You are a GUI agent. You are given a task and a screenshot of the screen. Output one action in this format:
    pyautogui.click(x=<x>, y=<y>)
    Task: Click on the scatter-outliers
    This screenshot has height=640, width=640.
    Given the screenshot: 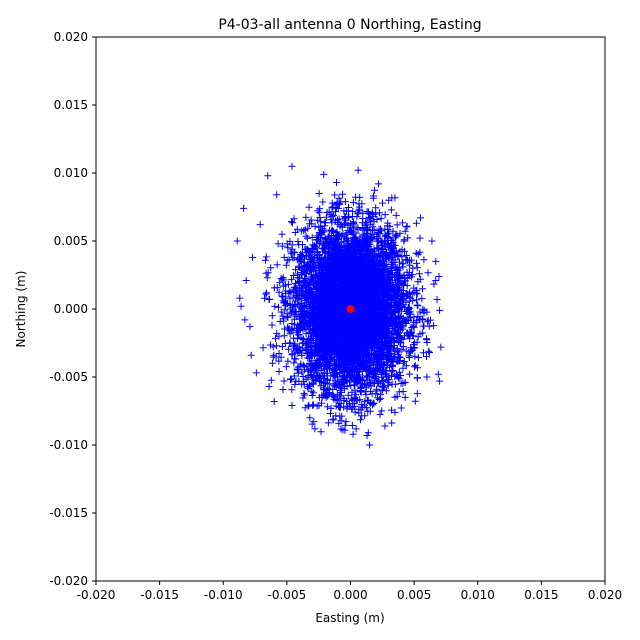 What is the action you would take?
    pyautogui.click(x=339, y=305)
    